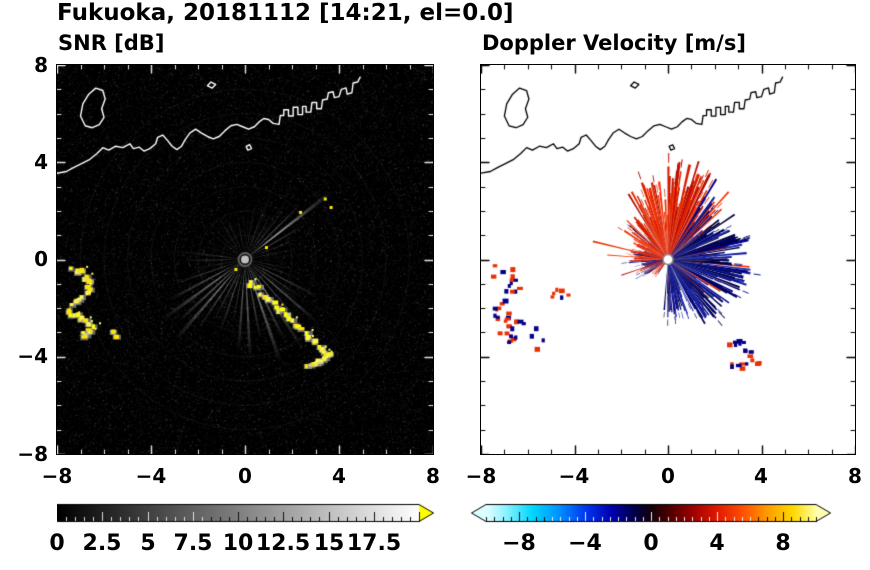 The width and height of the screenshot is (870, 570). What do you see at coordinates (651, 543) in the screenshot?
I see `doppler-colorbar-tick-label: 0` at bounding box center [651, 543].